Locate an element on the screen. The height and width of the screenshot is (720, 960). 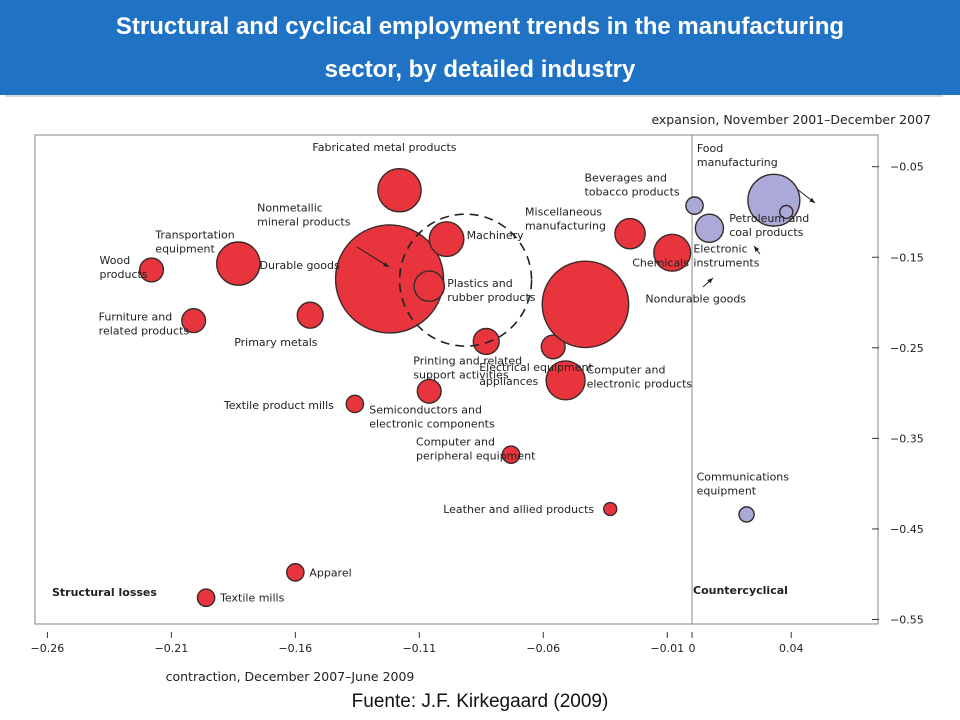
bubble-label-printing-and-related-support-activities: Printing and related support activities is located at coordinates (467, 367).